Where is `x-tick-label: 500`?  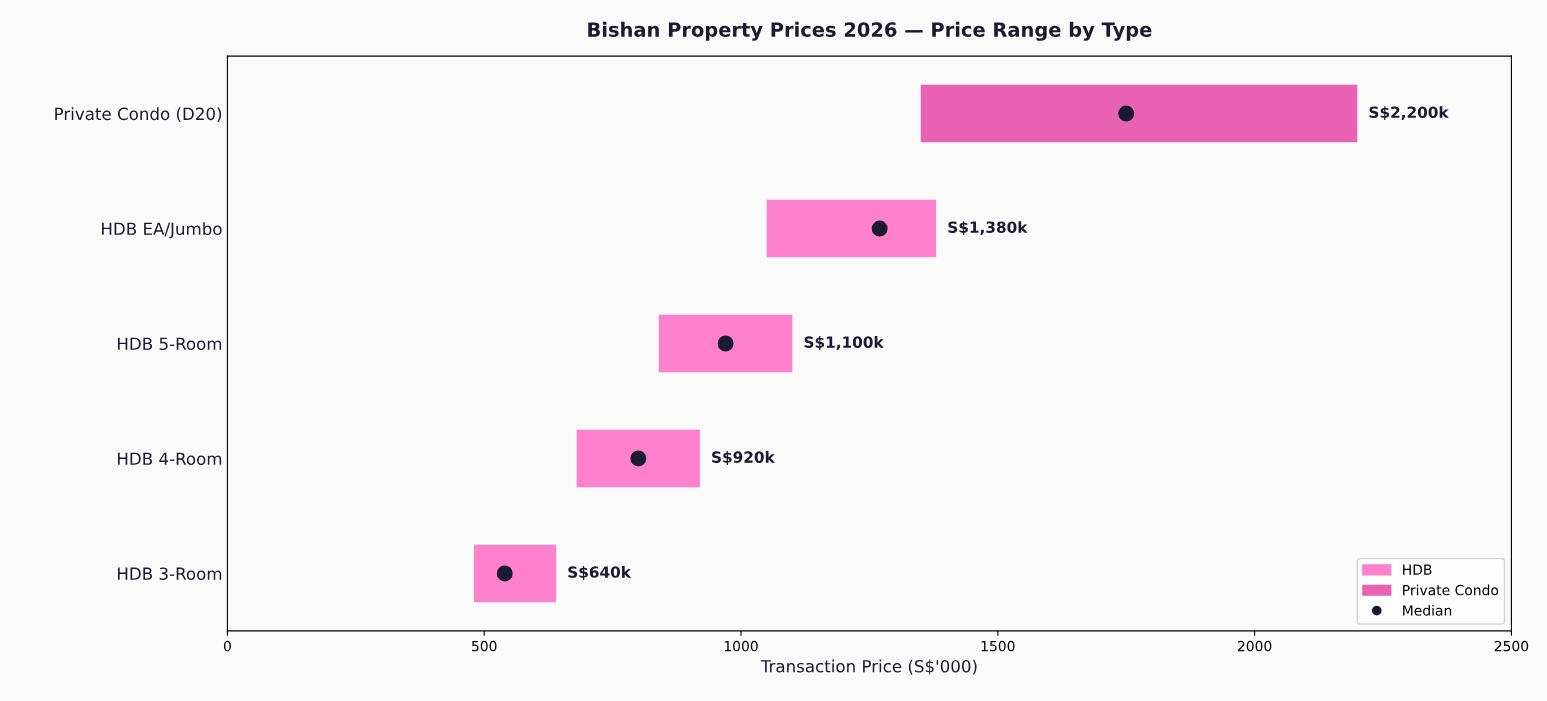 x-tick-label: 500 is located at coordinates (484, 646).